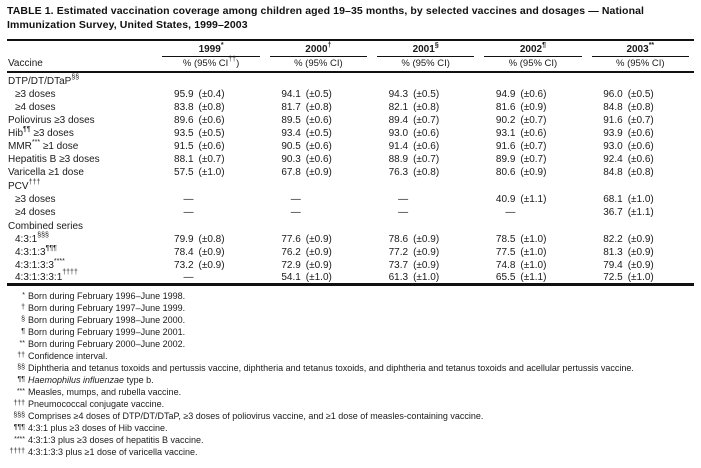 This screenshot has height=468, width=701. Describe the element at coordinates (398, 159) in the screenshot. I see `coverage-value: 88.9` at that location.